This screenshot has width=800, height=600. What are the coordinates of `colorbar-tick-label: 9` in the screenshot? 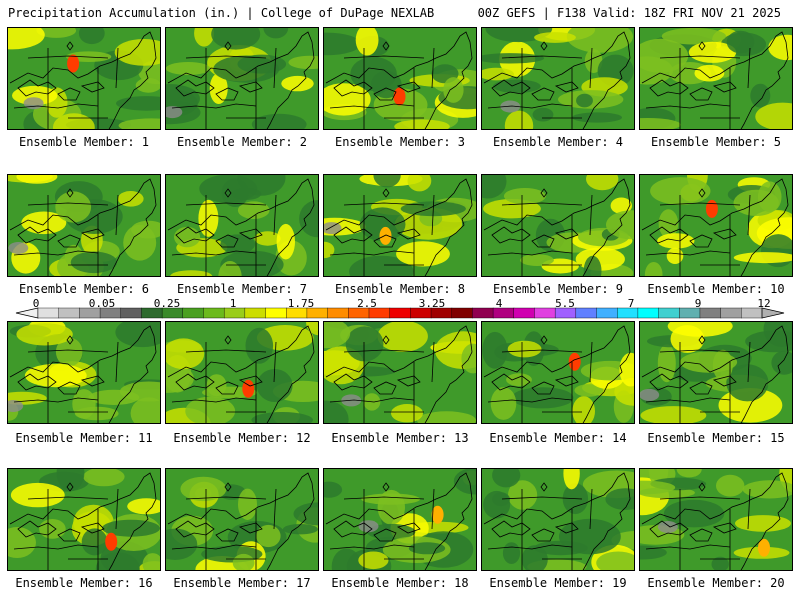 It's located at (698, 303).